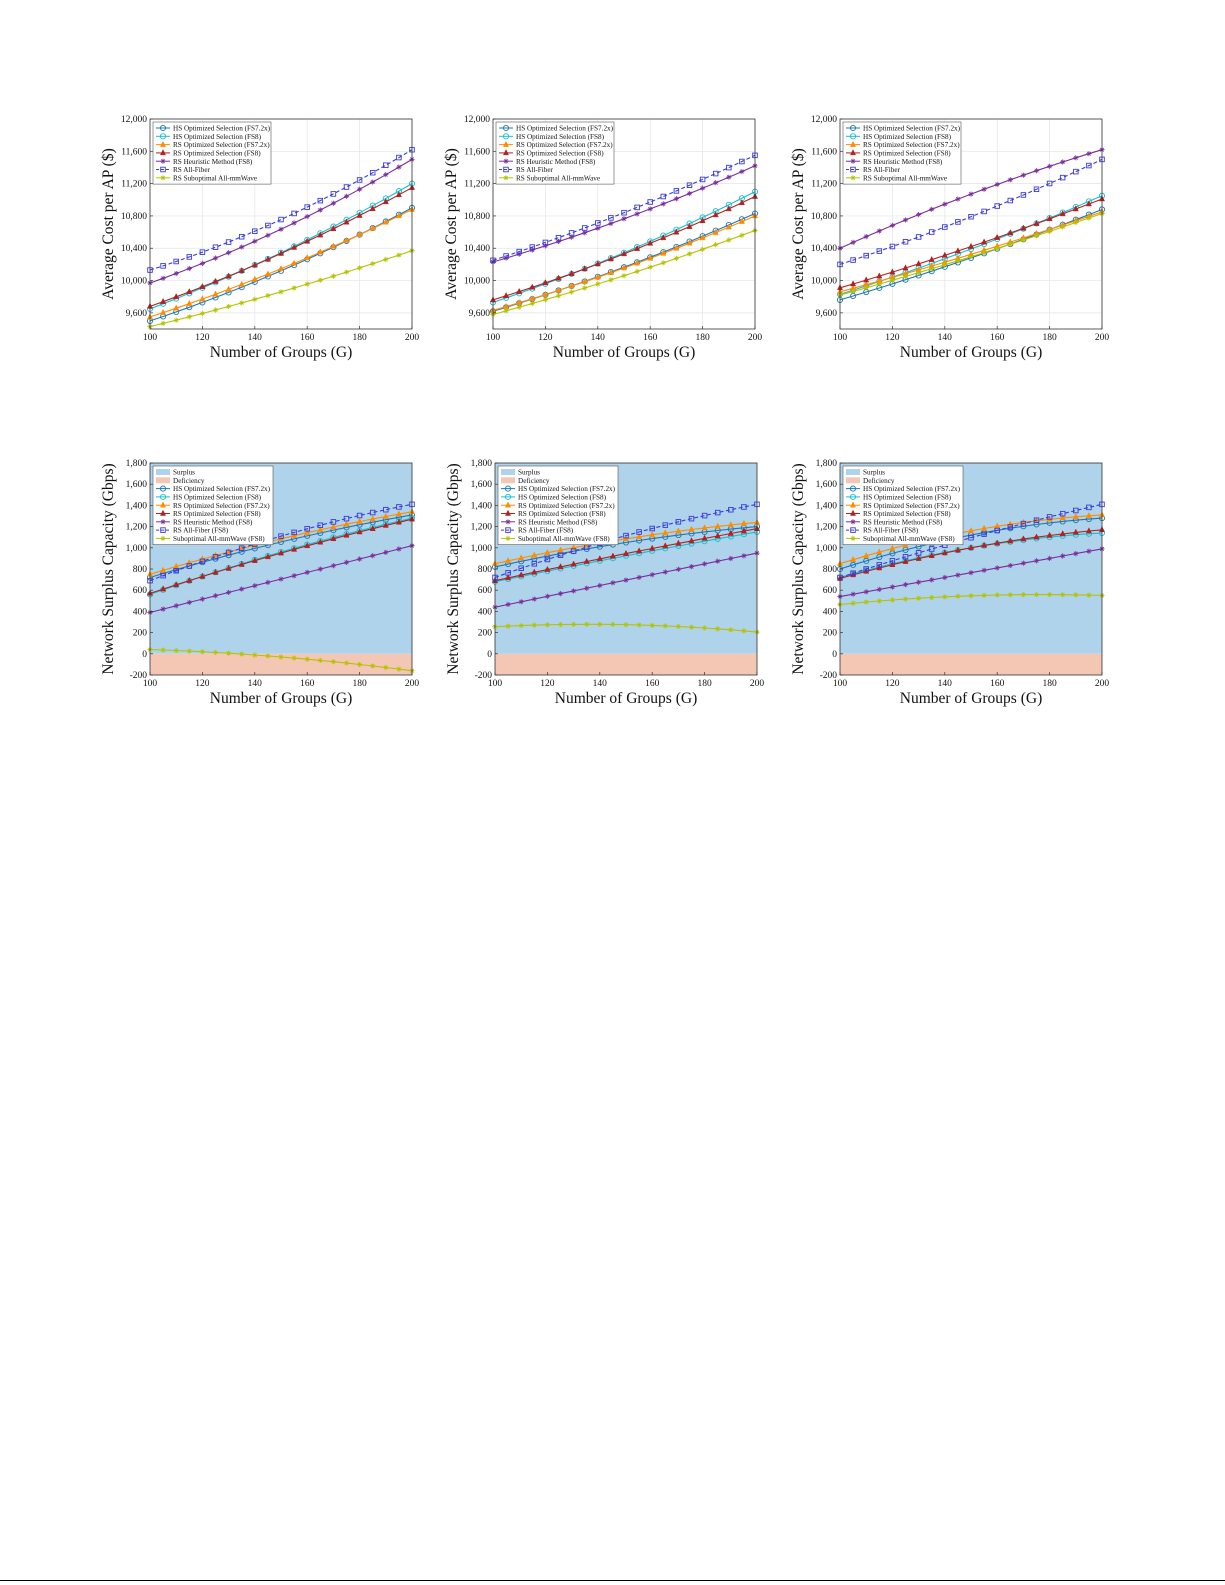 This screenshot has width=1225, height=1585. What do you see at coordinates (907, 154) in the screenshot?
I see `legend-entry-label: RS Optimized Selection (FS8)` at bounding box center [907, 154].